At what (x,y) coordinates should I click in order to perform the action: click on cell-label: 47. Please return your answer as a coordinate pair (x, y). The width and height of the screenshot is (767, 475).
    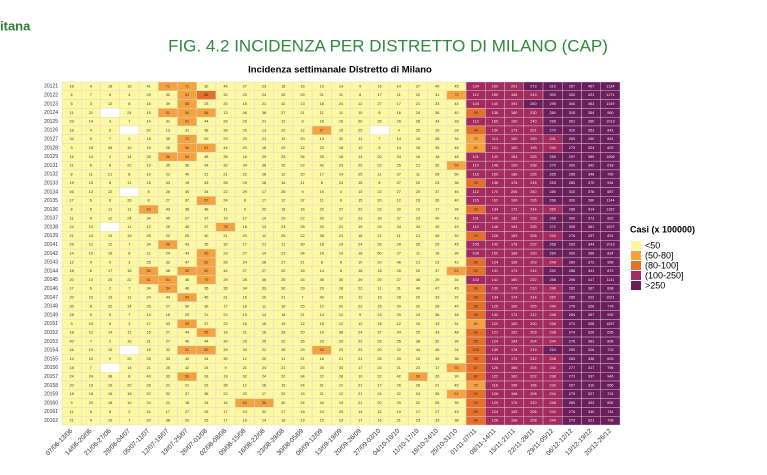
    Looking at the image, I should click on (187, 262).